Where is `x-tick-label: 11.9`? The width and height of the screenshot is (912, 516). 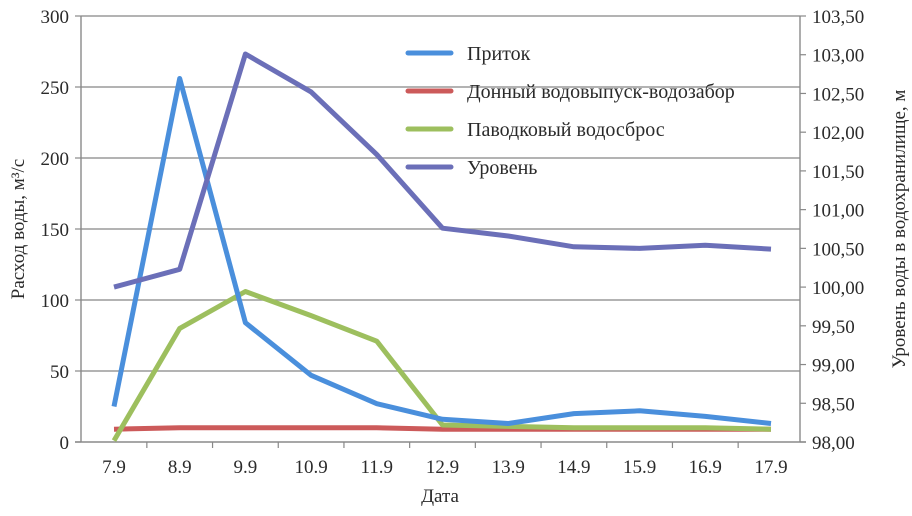
x-tick-label: 11.9 is located at coordinates (377, 467).